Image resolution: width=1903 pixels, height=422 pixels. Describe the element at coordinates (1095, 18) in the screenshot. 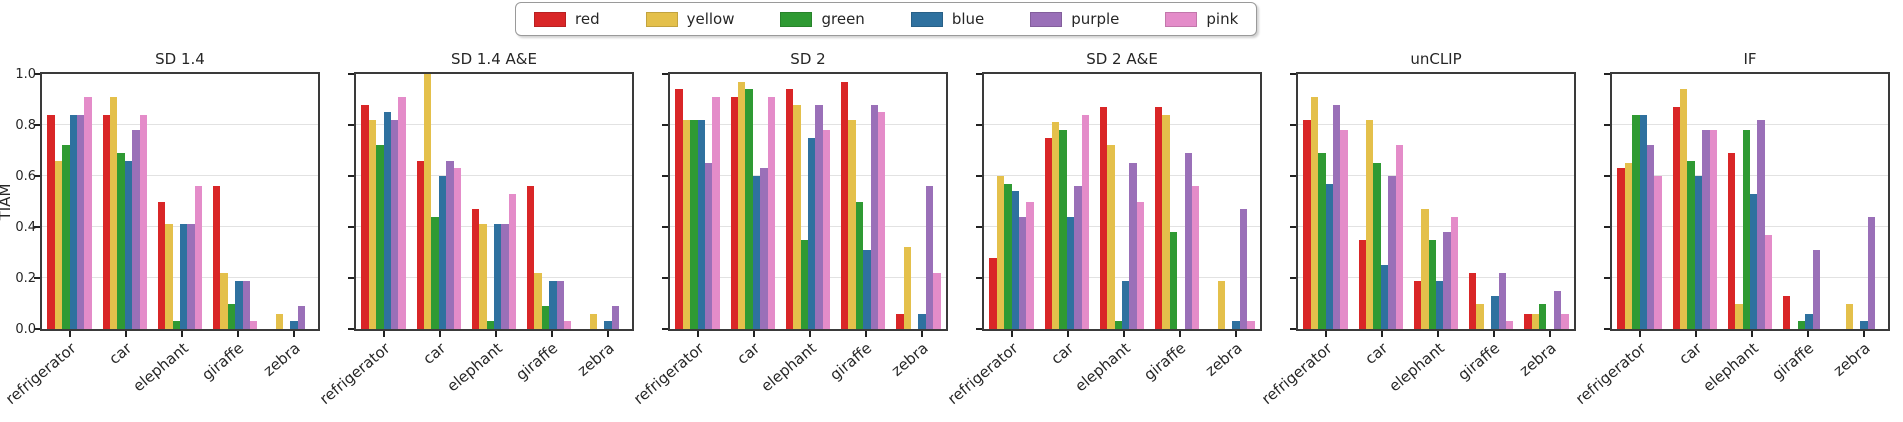

I see `legend-label: purple` at that location.